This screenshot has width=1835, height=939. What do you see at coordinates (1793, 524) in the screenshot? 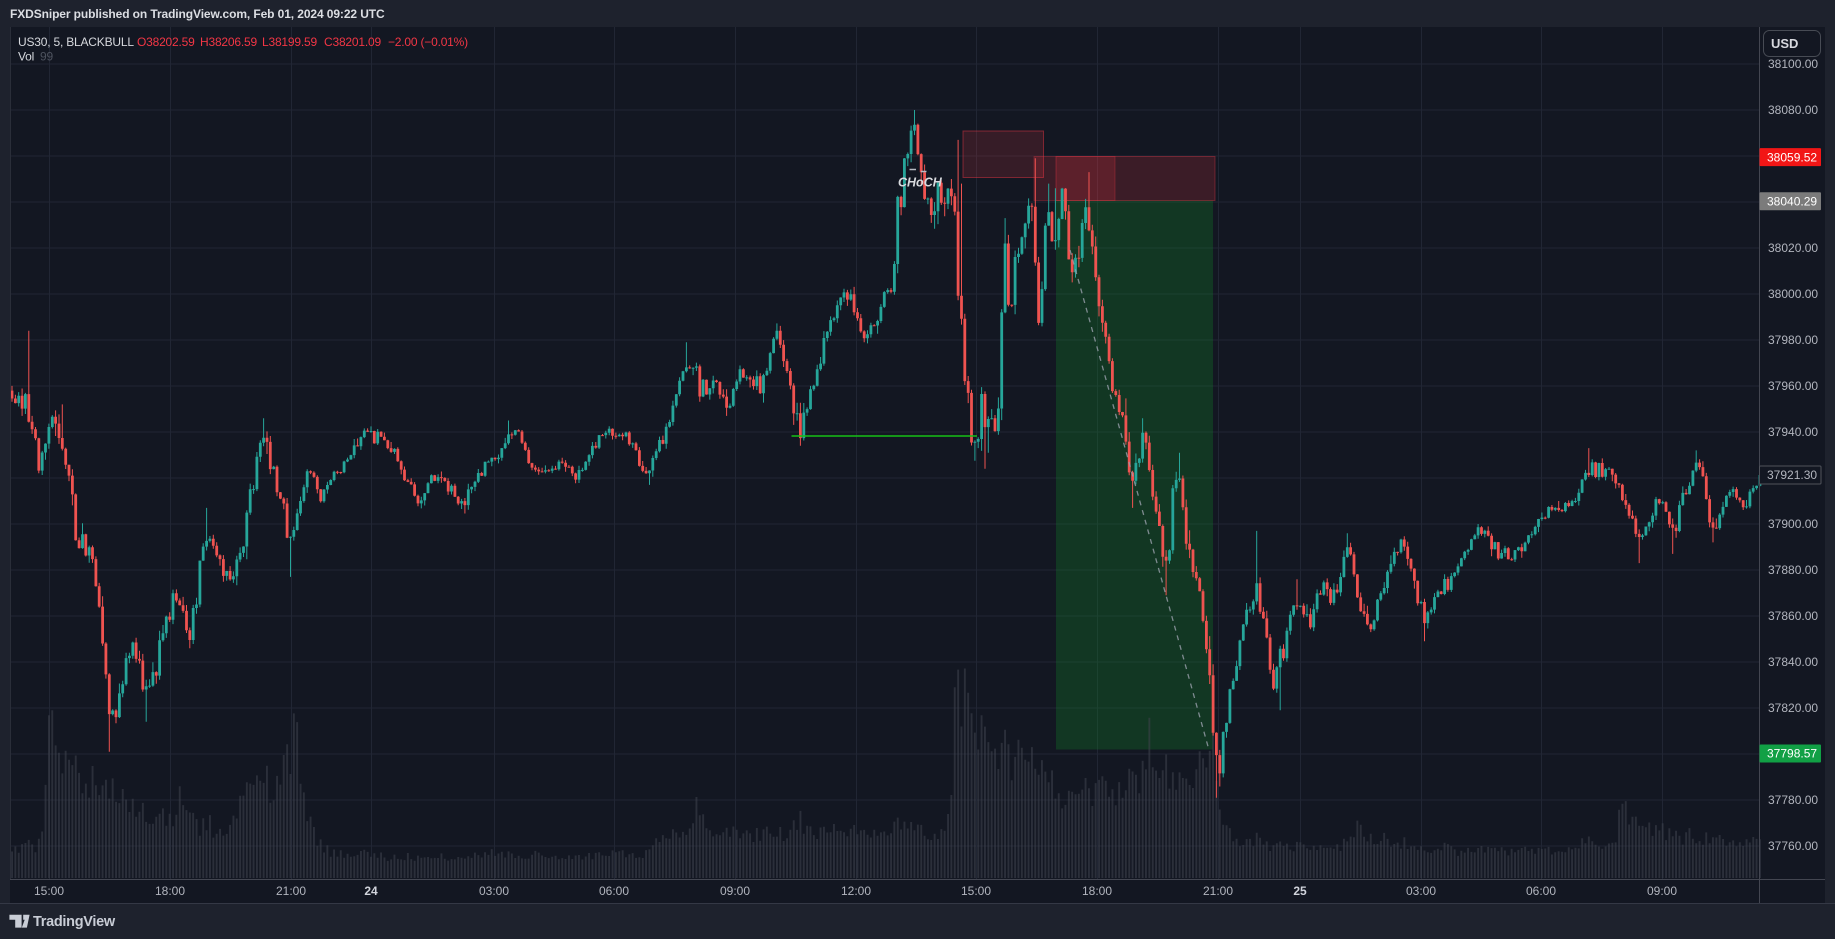
I see `svg-text: 37900.00` at bounding box center [1793, 524].